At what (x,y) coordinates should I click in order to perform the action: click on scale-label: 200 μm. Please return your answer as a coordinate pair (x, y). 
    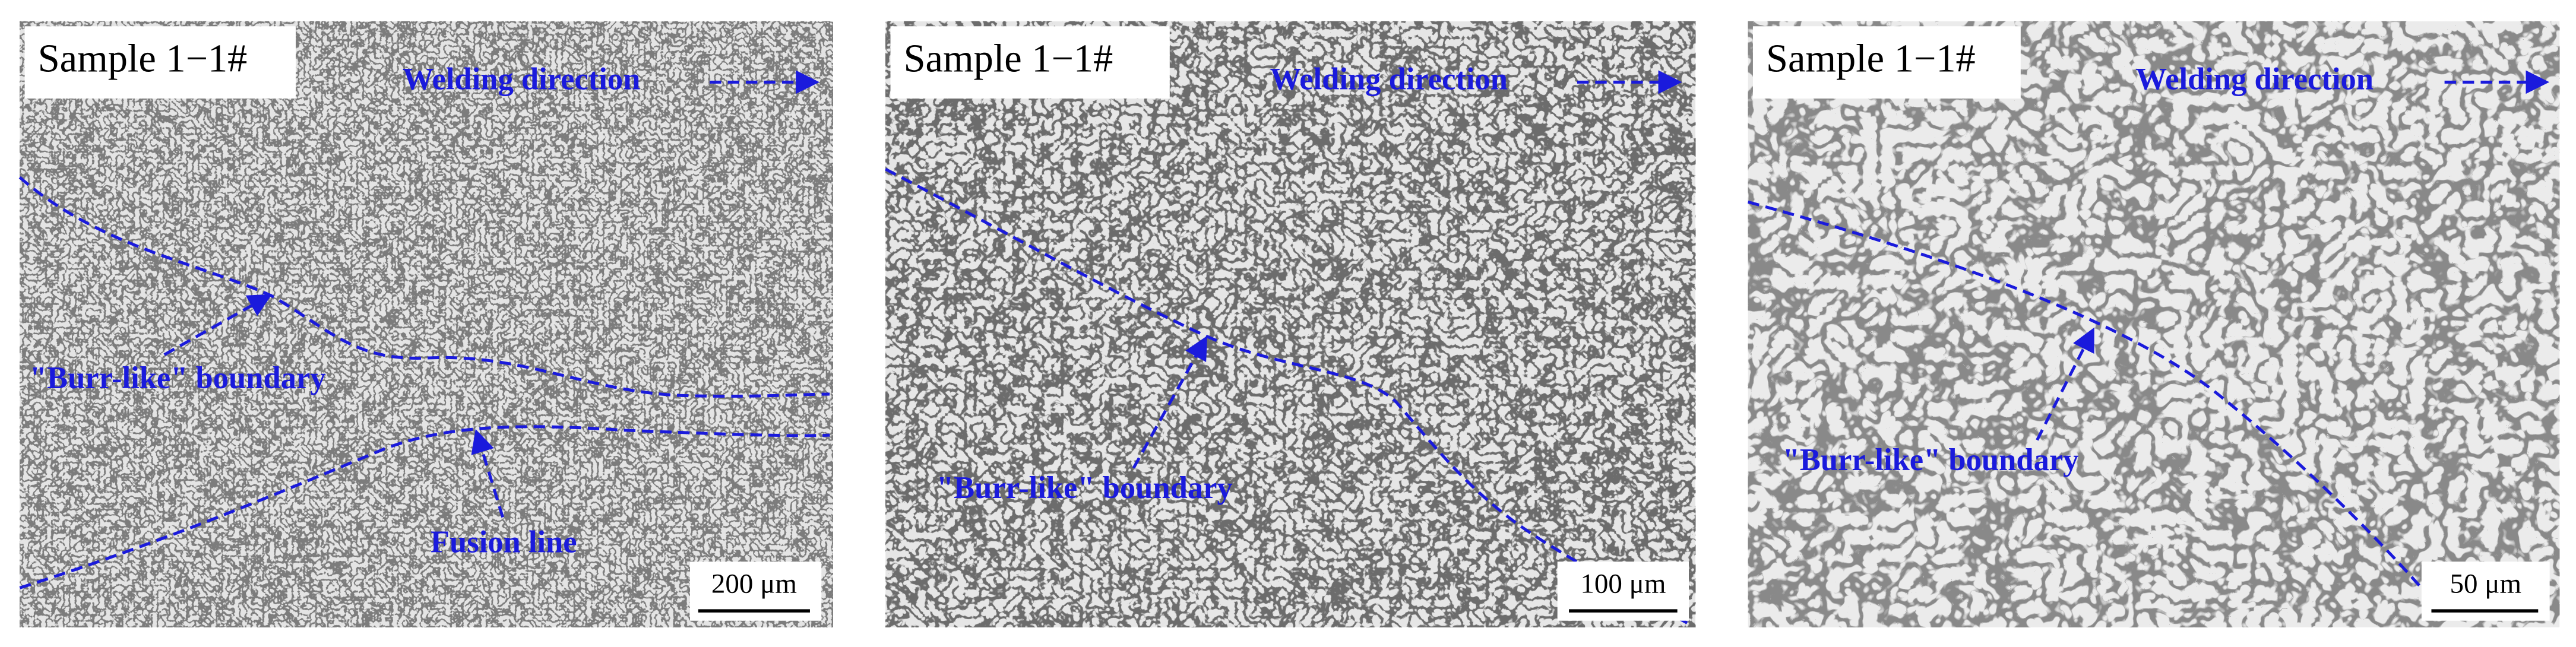
    Looking at the image, I should click on (754, 583).